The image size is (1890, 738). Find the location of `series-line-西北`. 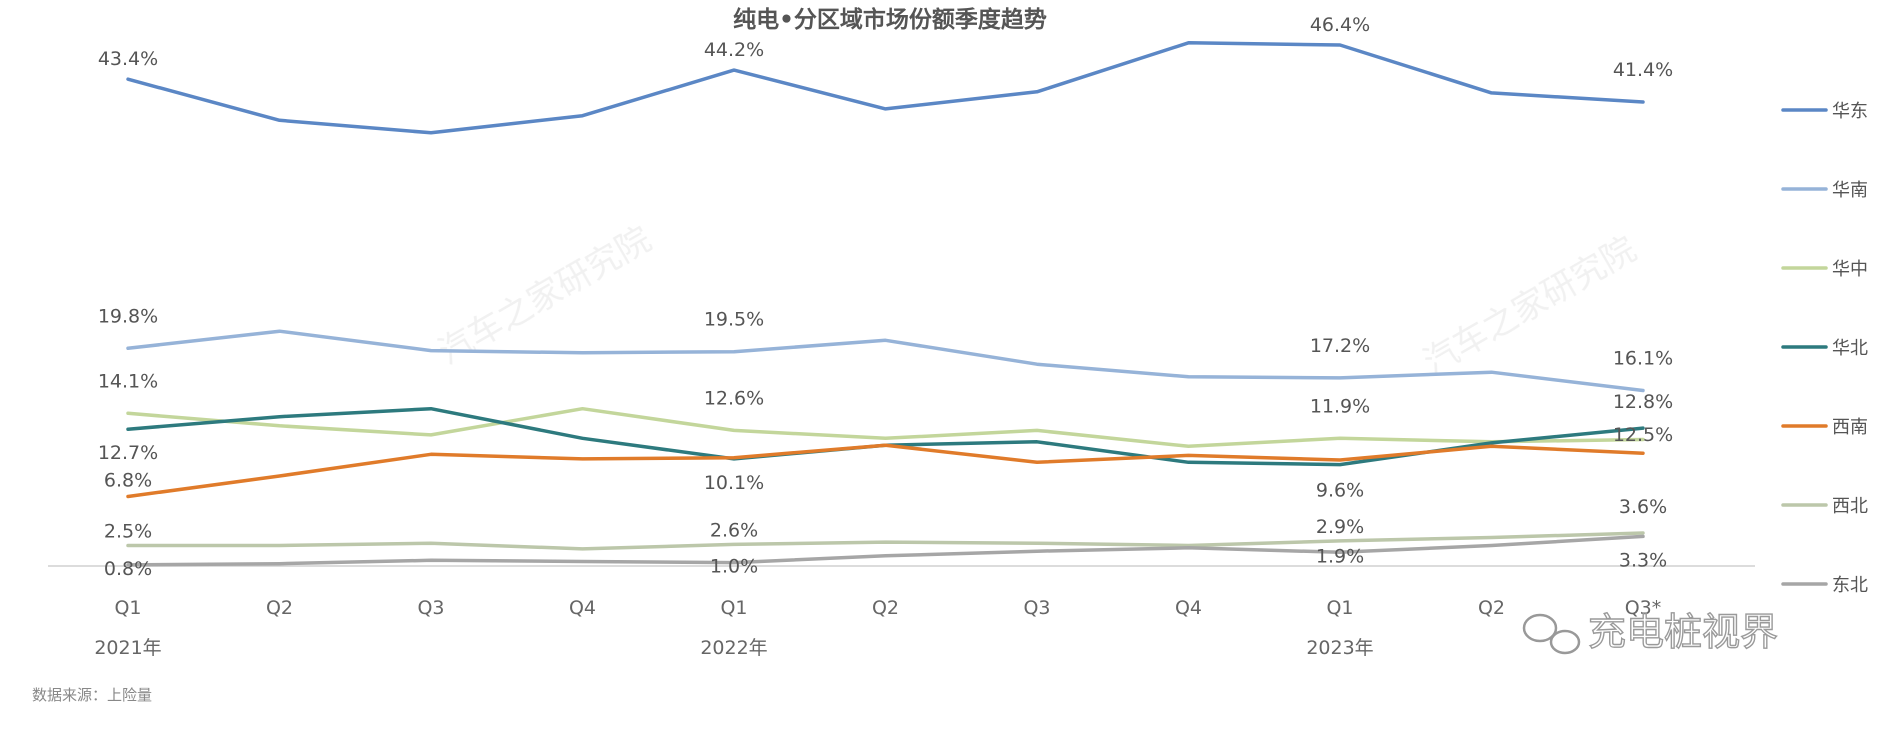

series-line-西北 is located at coordinates (885, 541).